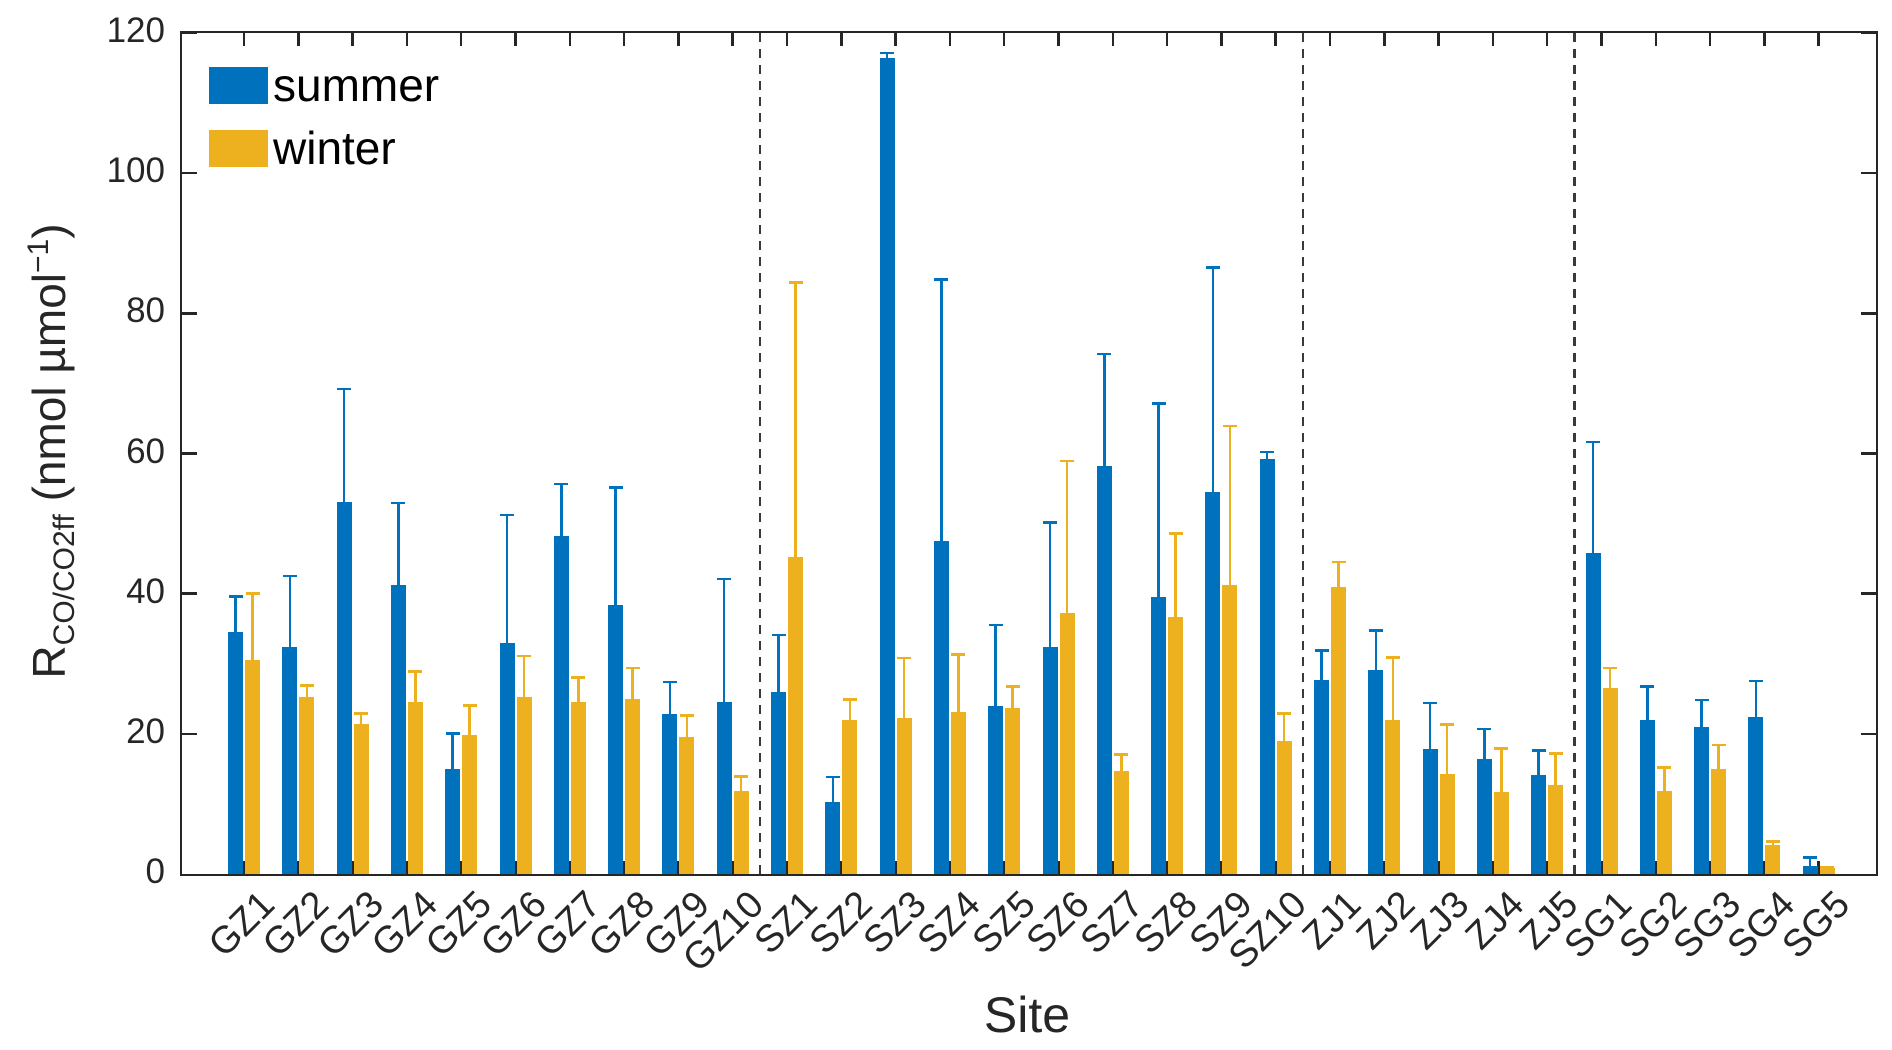  Describe the element at coordinates (145, 451) in the screenshot. I see `y-tick-label: 60` at that location.